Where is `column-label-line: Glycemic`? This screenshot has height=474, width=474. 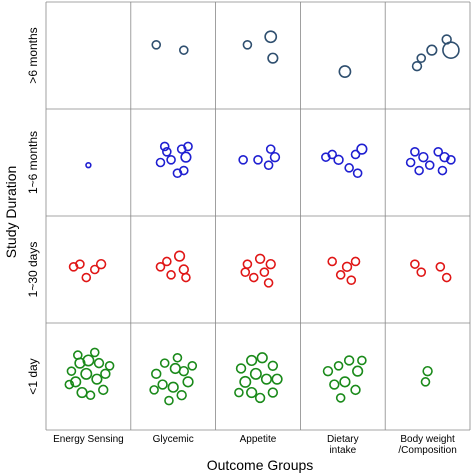 column-label-line: Glycemic is located at coordinates (173, 439).